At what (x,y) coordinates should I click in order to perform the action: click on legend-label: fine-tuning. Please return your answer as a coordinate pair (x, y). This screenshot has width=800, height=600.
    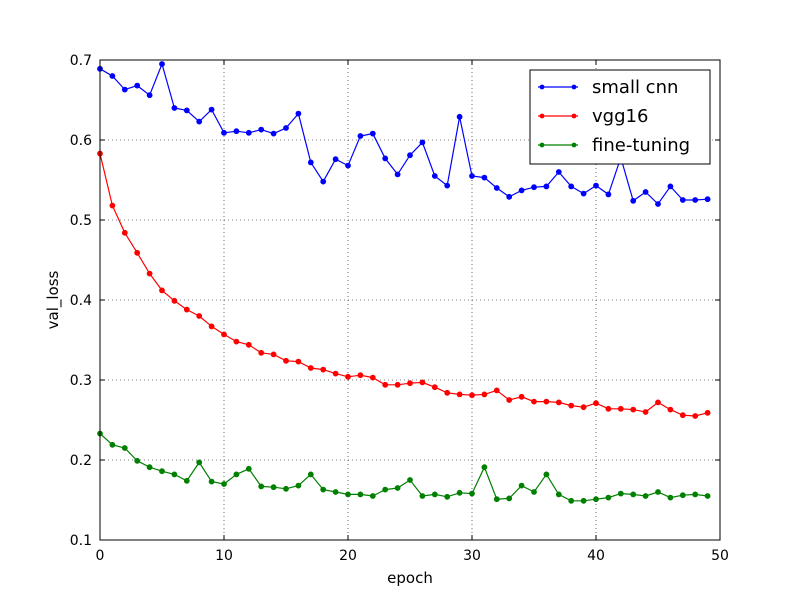
    Looking at the image, I should click on (641, 145).